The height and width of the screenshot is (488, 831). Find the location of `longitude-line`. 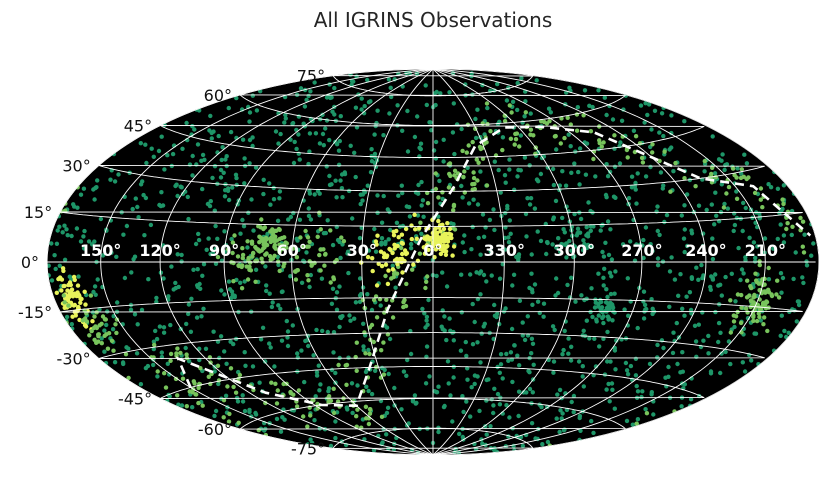

longitude-line is located at coordinates (397, 262).